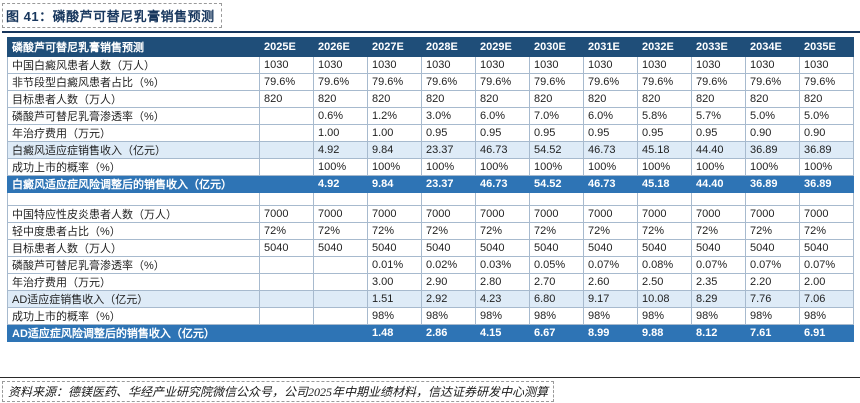 The width and height of the screenshot is (860, 403). What do you see at coordinates (340, 47) in the screenshot?
I see `year-header-cell: 2026E` at bounding box center [340, 47].